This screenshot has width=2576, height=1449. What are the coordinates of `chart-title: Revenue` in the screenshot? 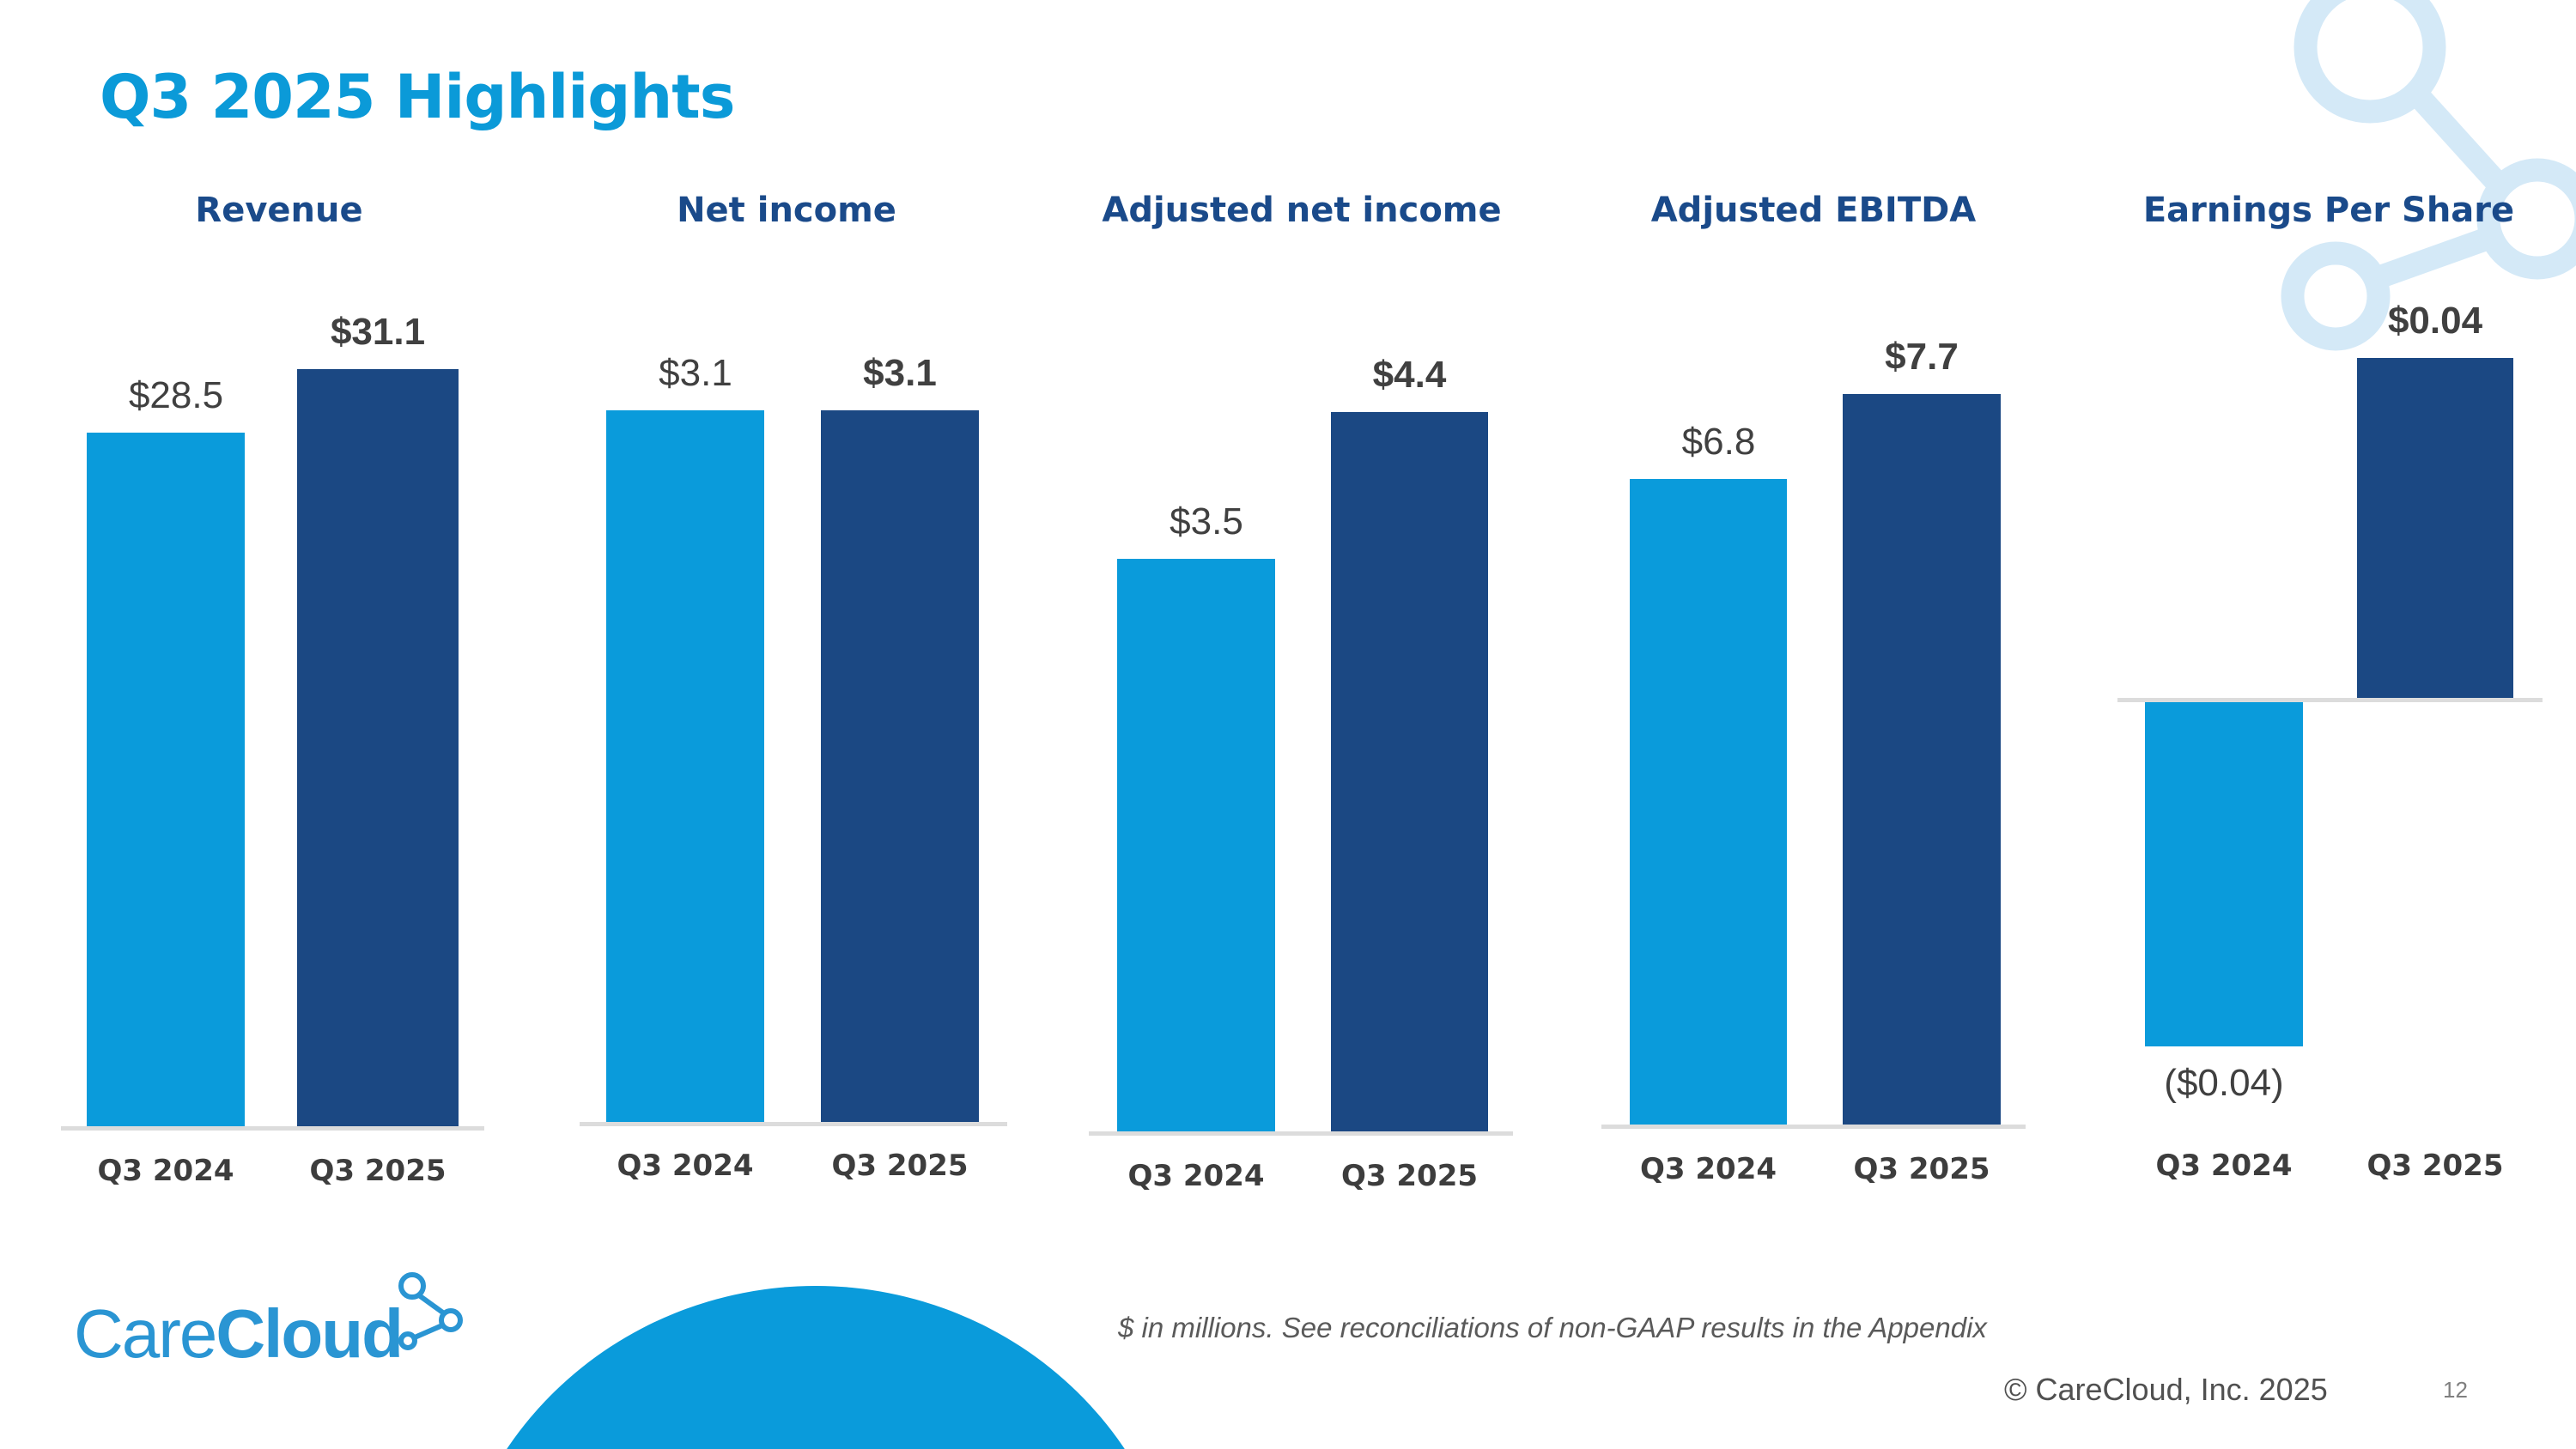 It's located at (279, 210).